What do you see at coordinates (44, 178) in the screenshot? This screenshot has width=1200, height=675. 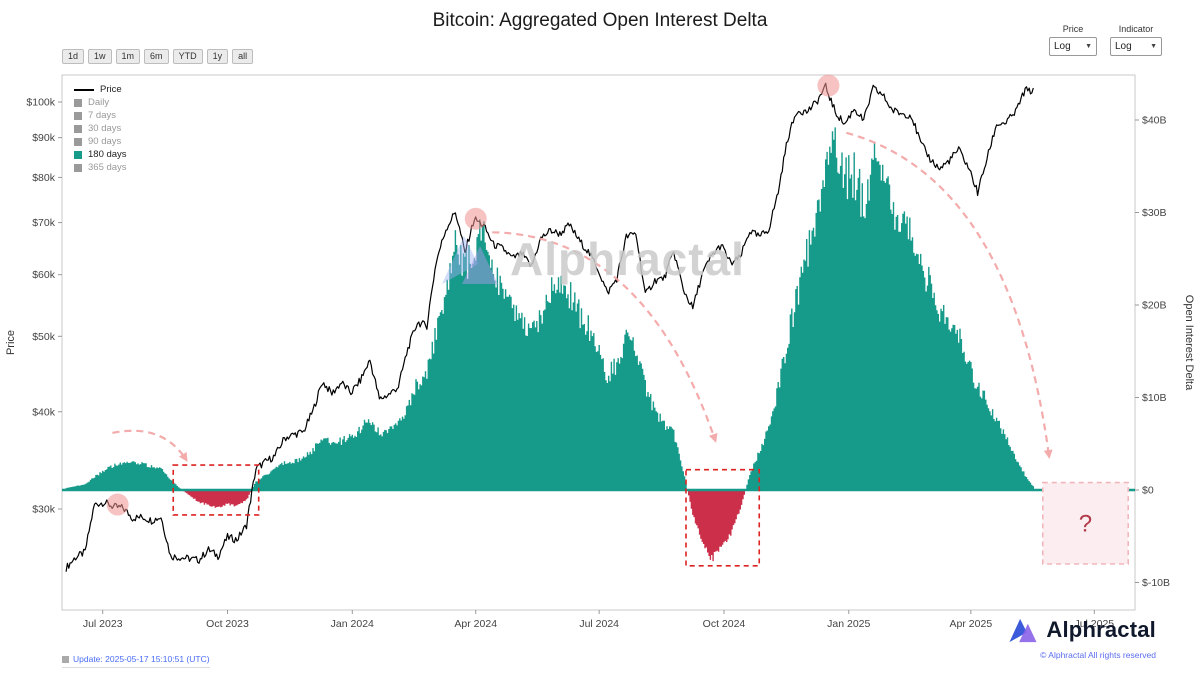 I see `price-axis-tick-label: $80k` at bounding box center [44, 178].